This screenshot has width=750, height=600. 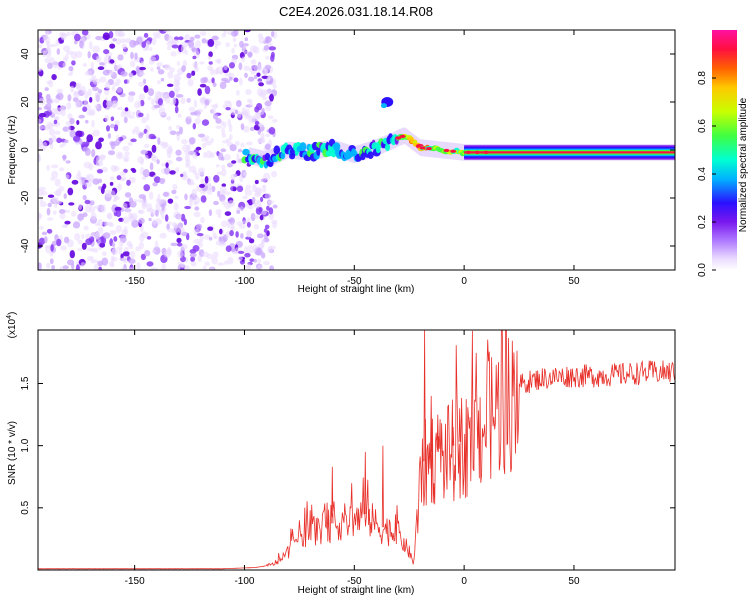 What do you see at coordinates (158, 150) in the screenshot?
I see `spectrogram-noise-layer` at bounding box center [158, 150].